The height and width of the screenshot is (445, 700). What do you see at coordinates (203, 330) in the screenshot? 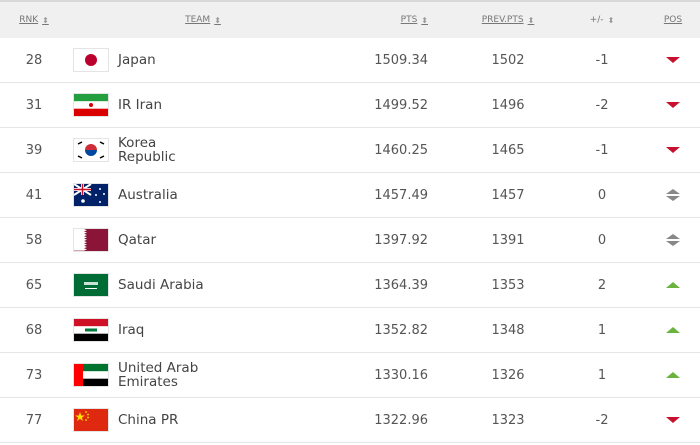
I see `team-cell: Iraq` at bounding box center [203, 330].